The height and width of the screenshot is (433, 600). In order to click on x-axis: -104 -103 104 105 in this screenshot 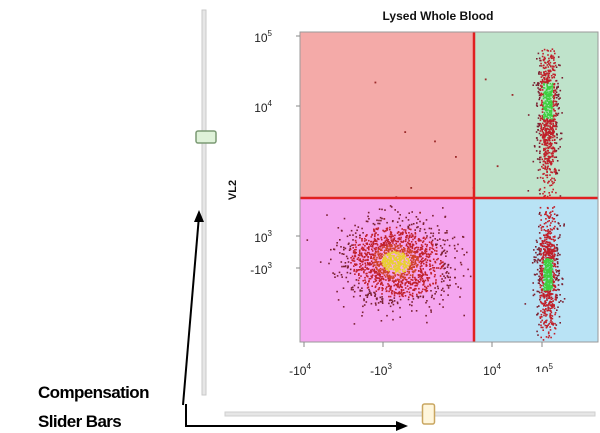, I will do `click(428, 363)`.